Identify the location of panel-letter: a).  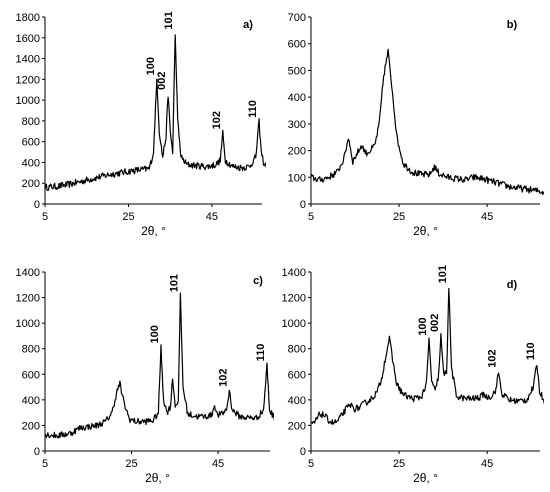
(248, 25).